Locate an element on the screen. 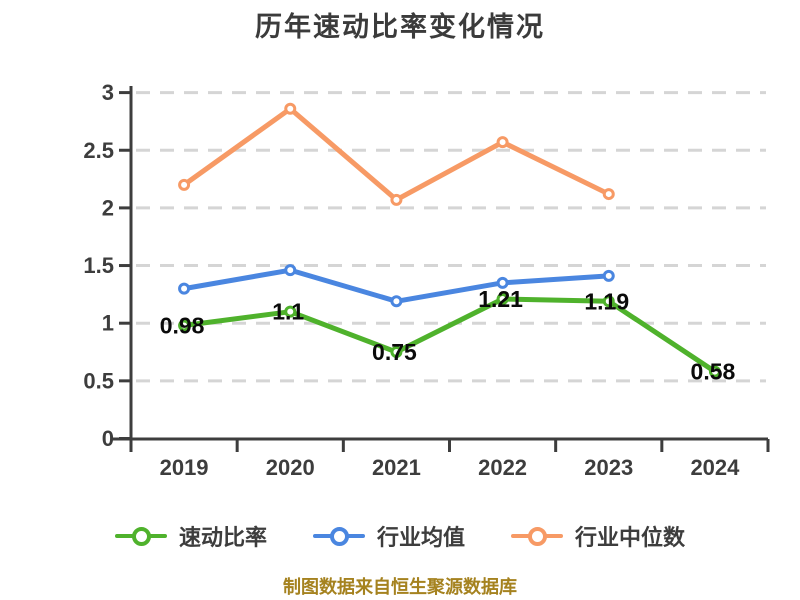 This screenshot has width=800, height=600. legend-label-quick-ratio: 速动比率 is located at coordinates (222, 537).